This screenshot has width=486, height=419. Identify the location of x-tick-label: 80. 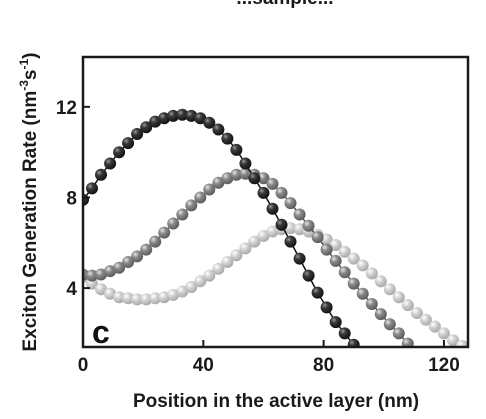
(323, 365).